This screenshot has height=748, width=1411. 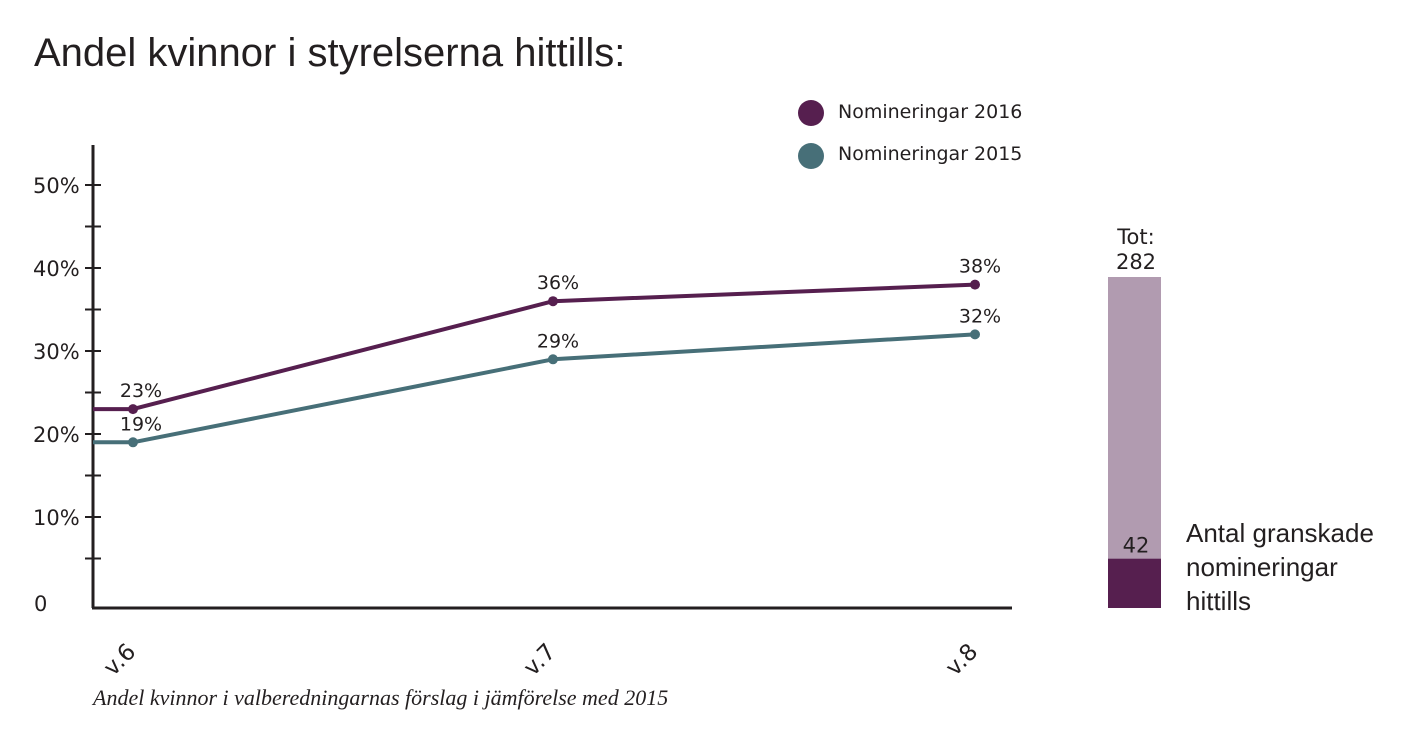 What do you see at coordinates (811, 113) in the screenshot?
I see `legend-marker-2016` at bounding box center [811, 113].